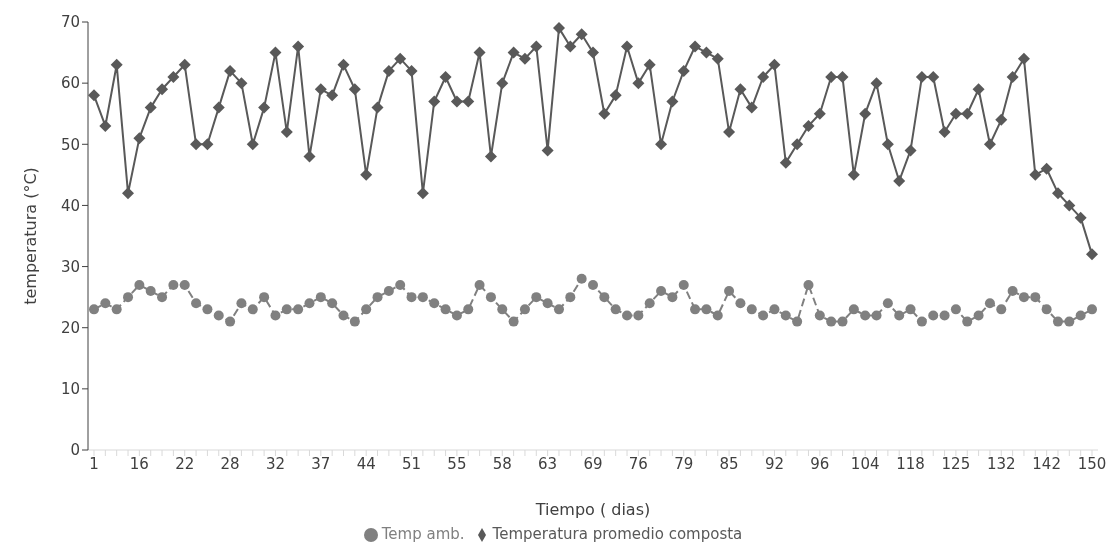  I want to click on y-tick-label: 60, so click(70, 83).